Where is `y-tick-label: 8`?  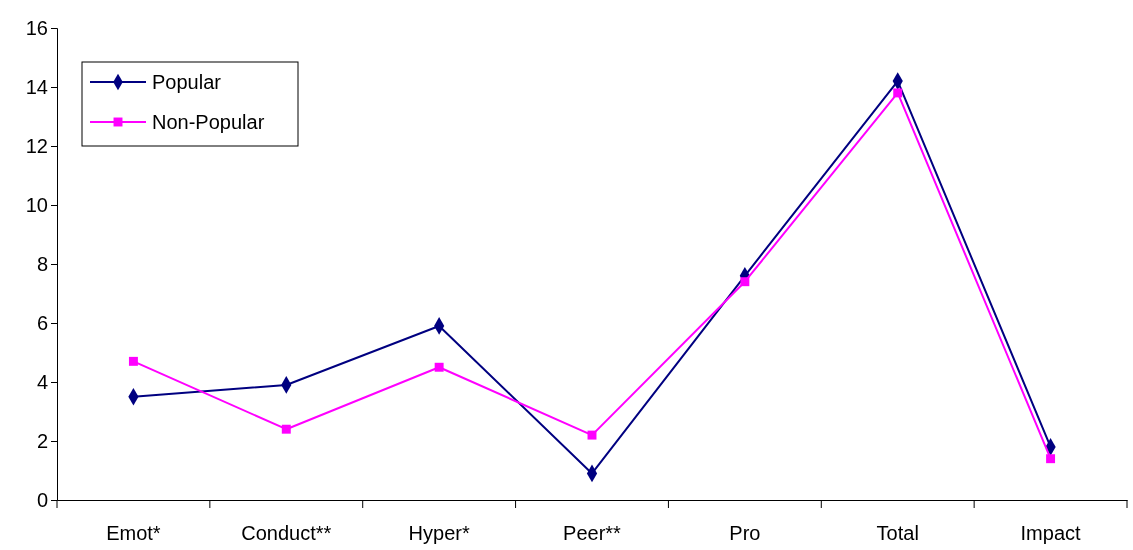 y-tick-label: 8 is located at coordinates (42, 263).